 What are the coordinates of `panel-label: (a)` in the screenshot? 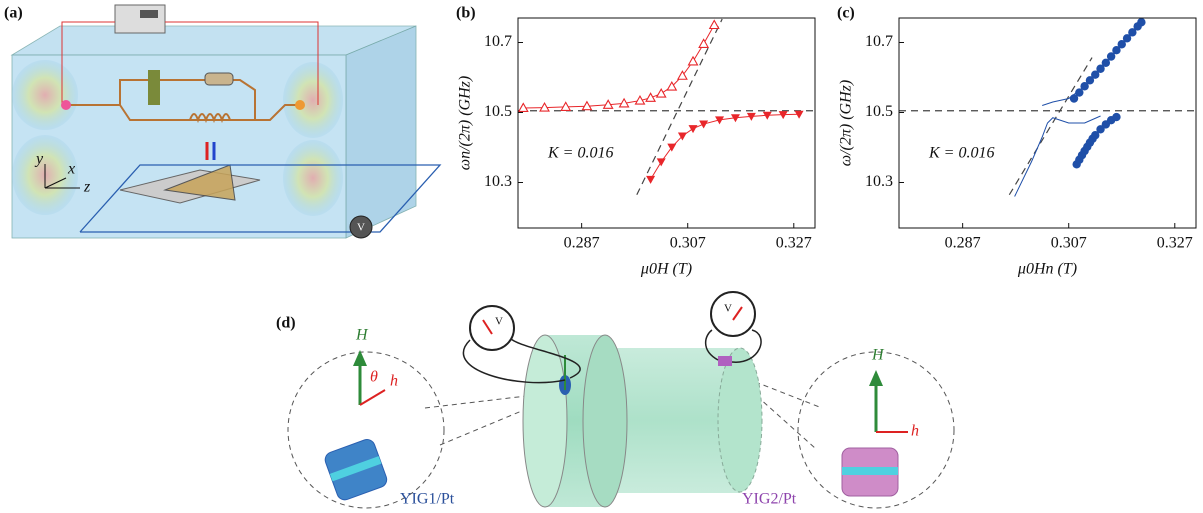 It's located at (13, 13).